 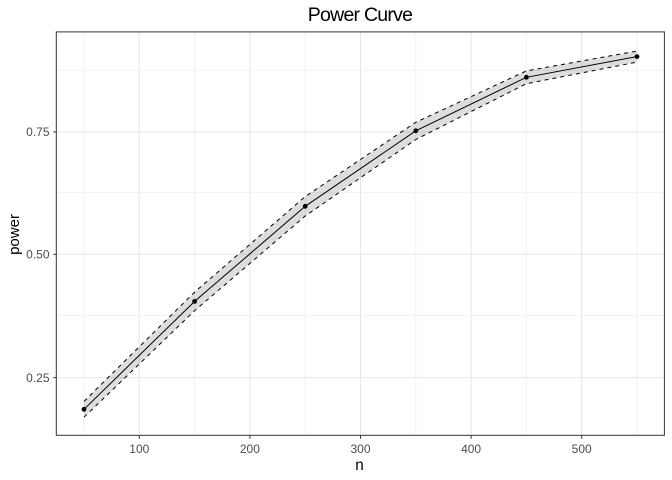 What do you see at coordinates (139, 449) in the screenshot?
I see `svg-text: 100` at bounding box center [139, 449].